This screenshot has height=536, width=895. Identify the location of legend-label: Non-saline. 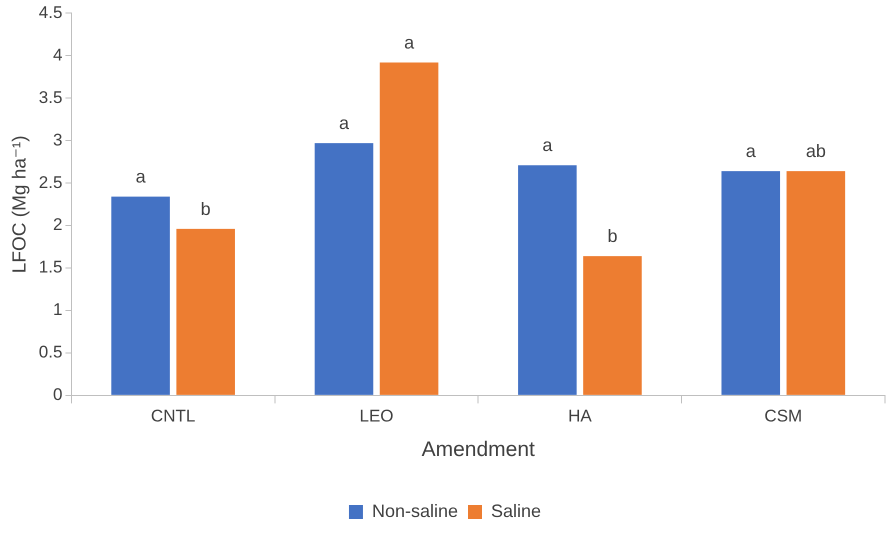
(415, 510).